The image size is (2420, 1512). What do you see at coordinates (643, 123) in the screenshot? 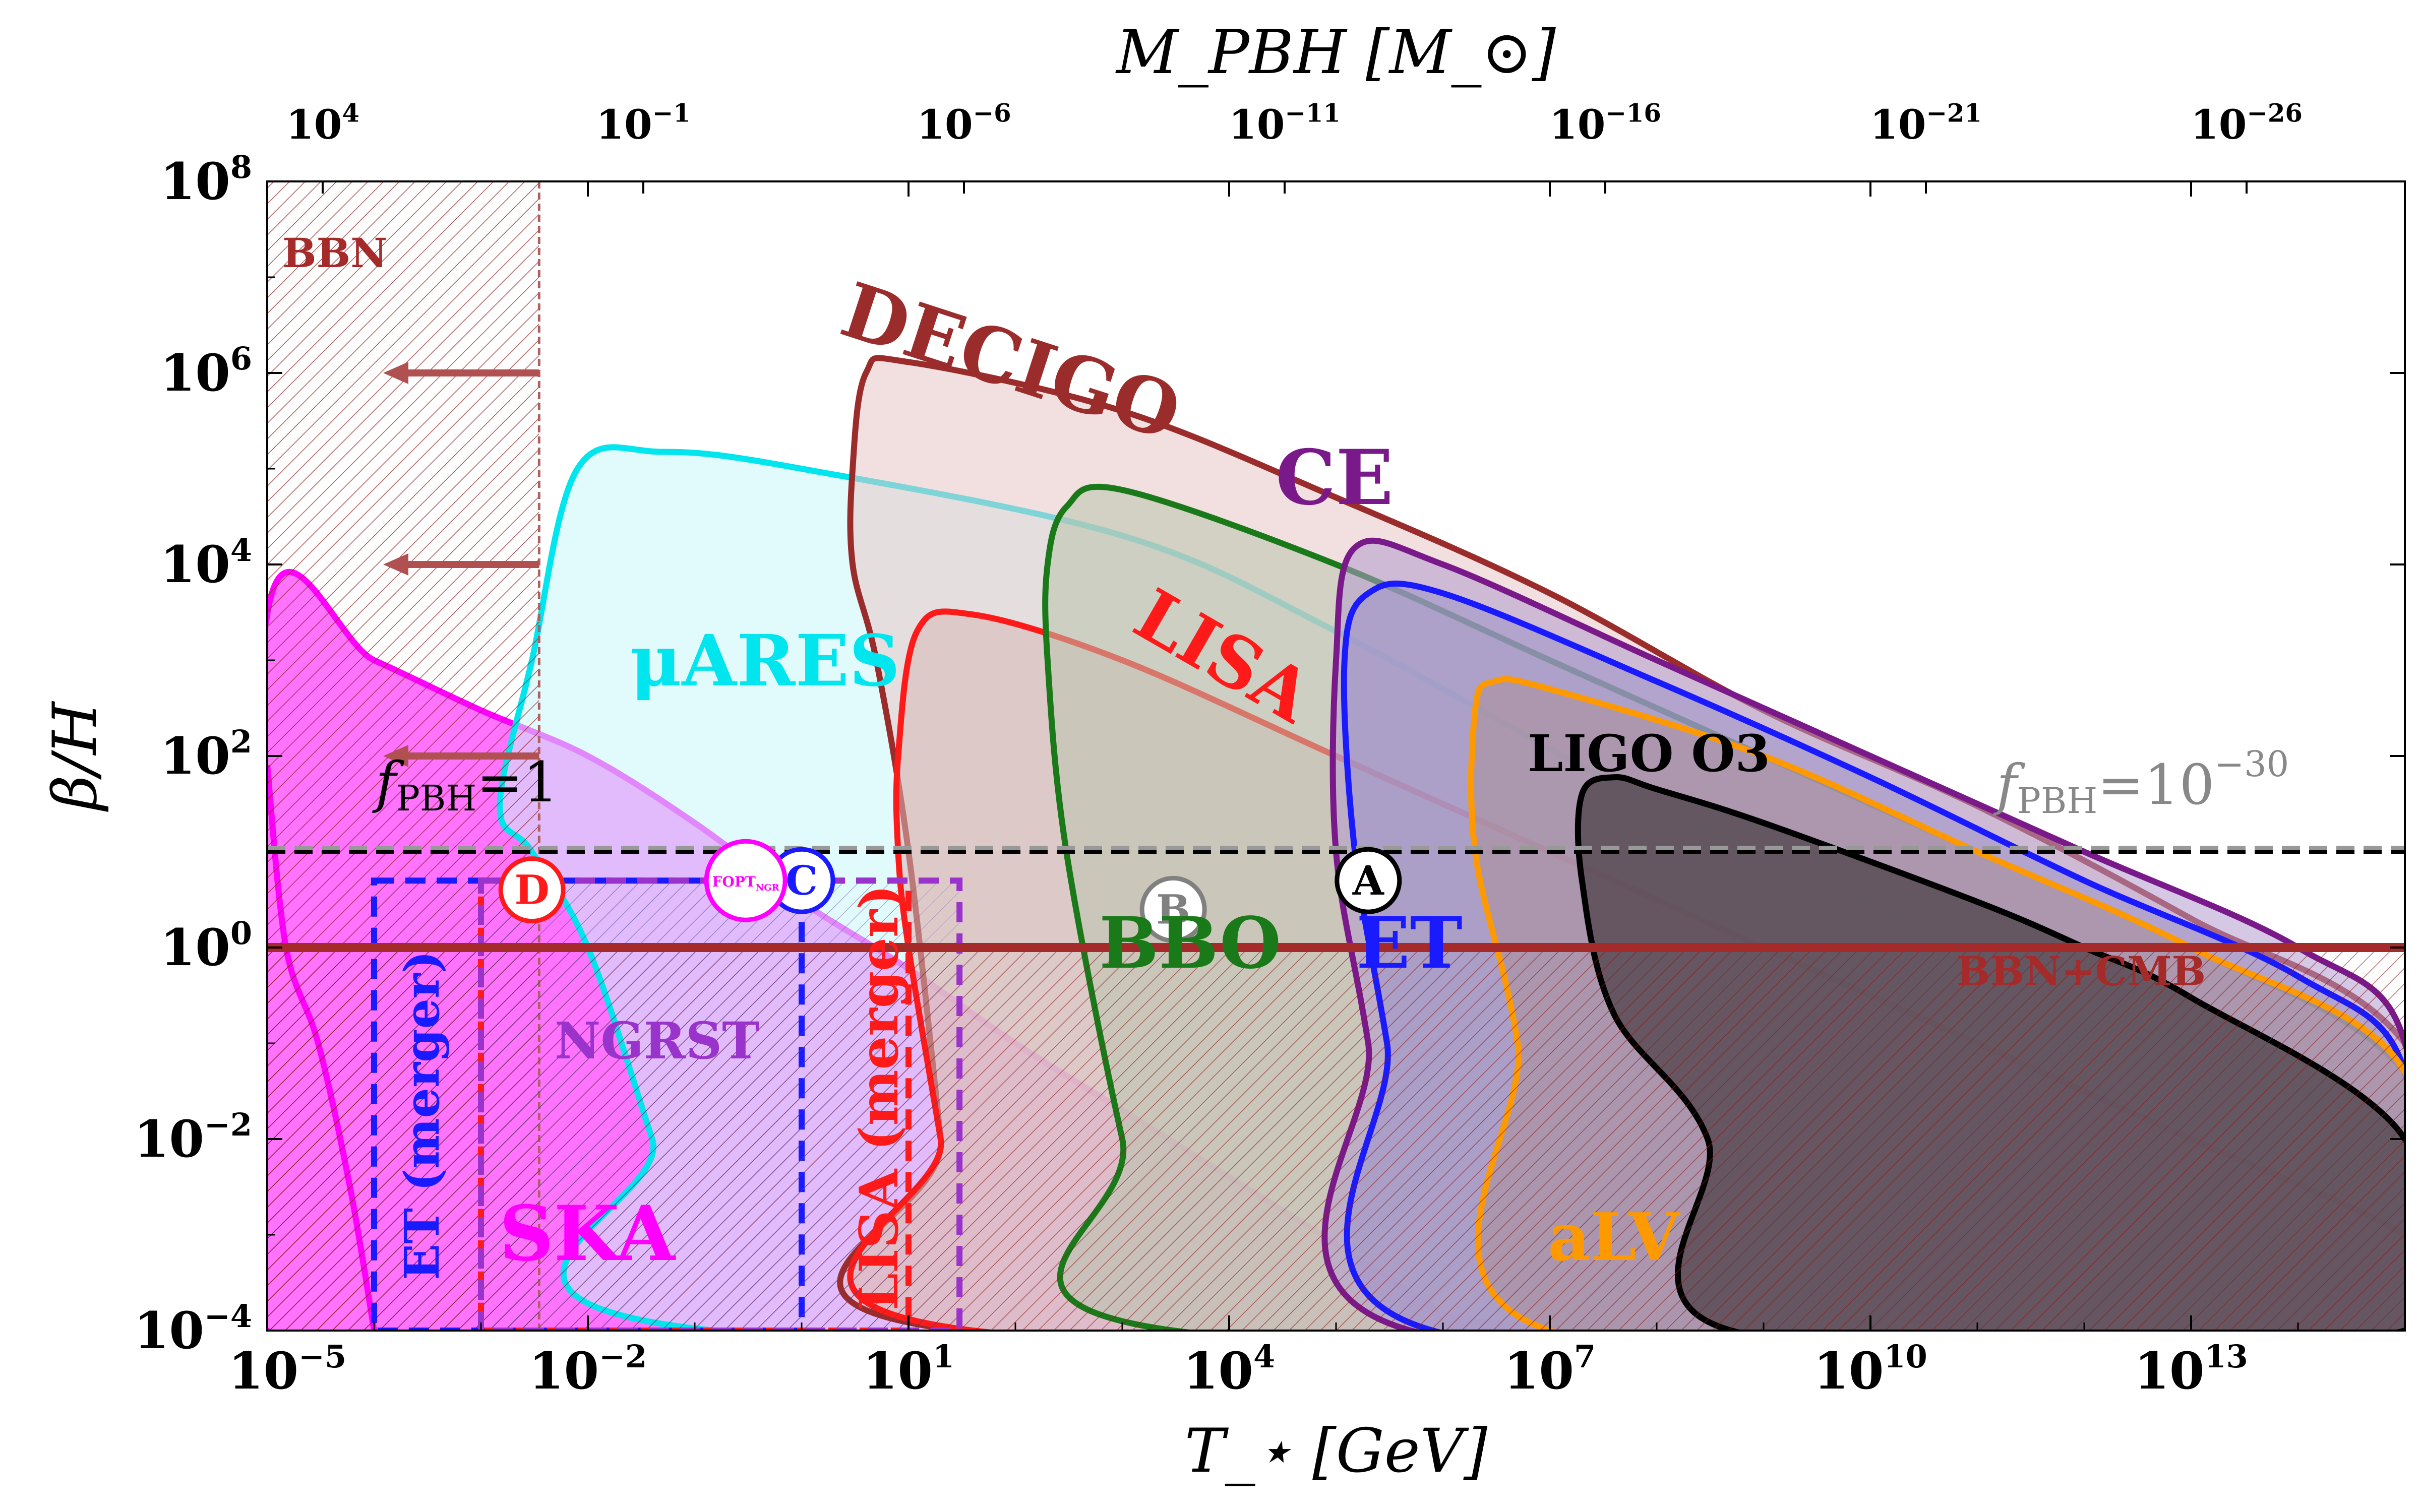
I see `x2-tick-label-1: 10⁻¹` at bounding box center [643, 123].